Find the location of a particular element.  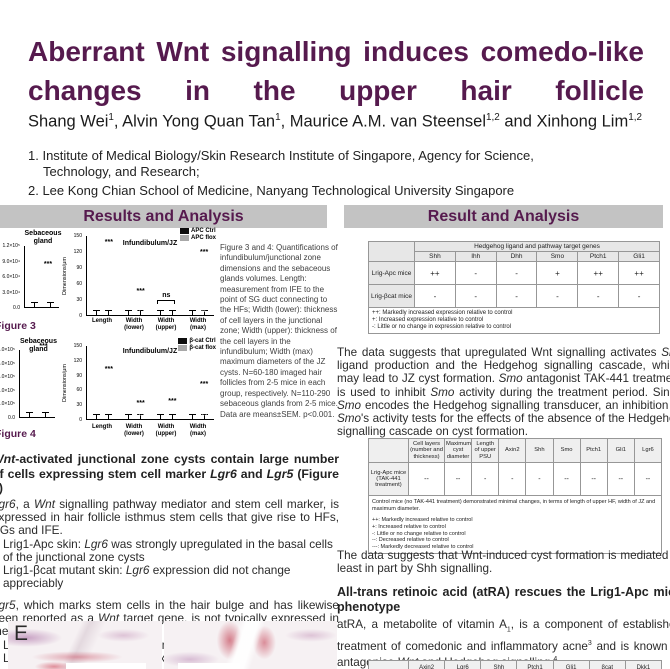

gene-column-header: Smo is located at coordinates (557, 256).